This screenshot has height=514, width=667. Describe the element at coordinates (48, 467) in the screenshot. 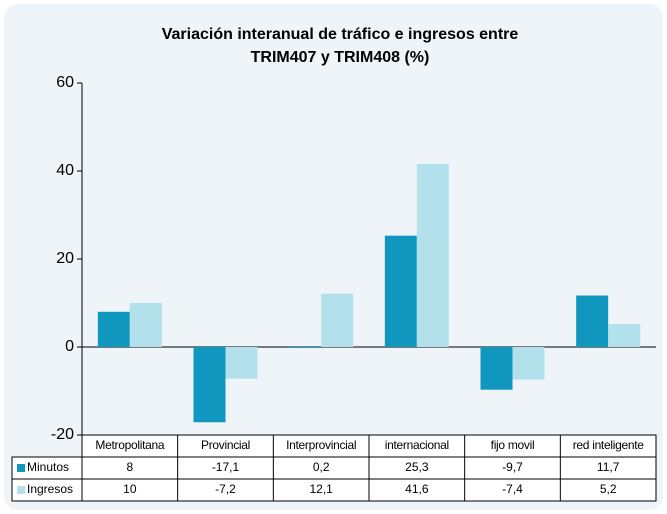

I see `legend-label: Minutos` at that location.